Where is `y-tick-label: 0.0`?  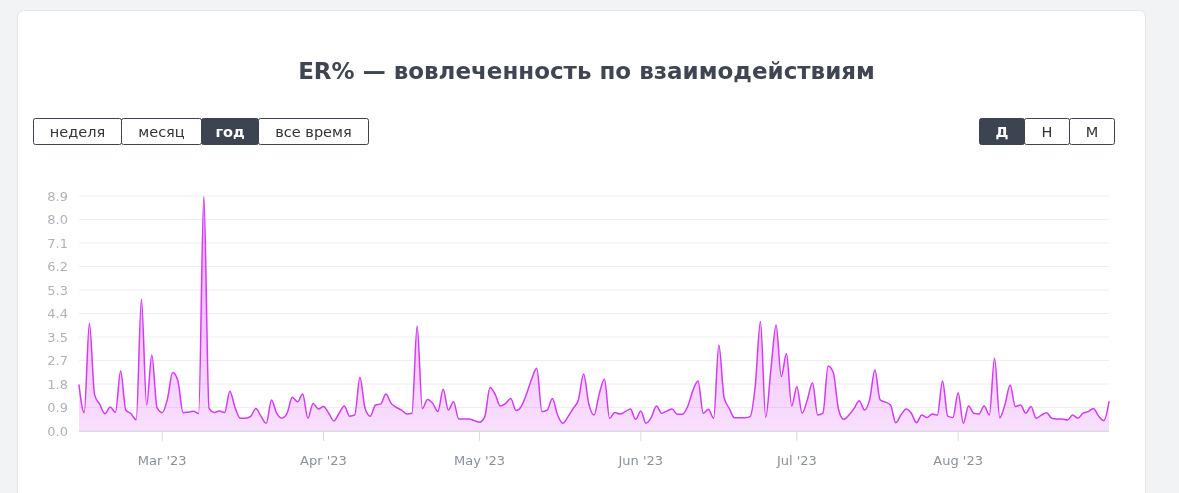 y-tick-label: 0.0 is located at coordinates (57, 431).